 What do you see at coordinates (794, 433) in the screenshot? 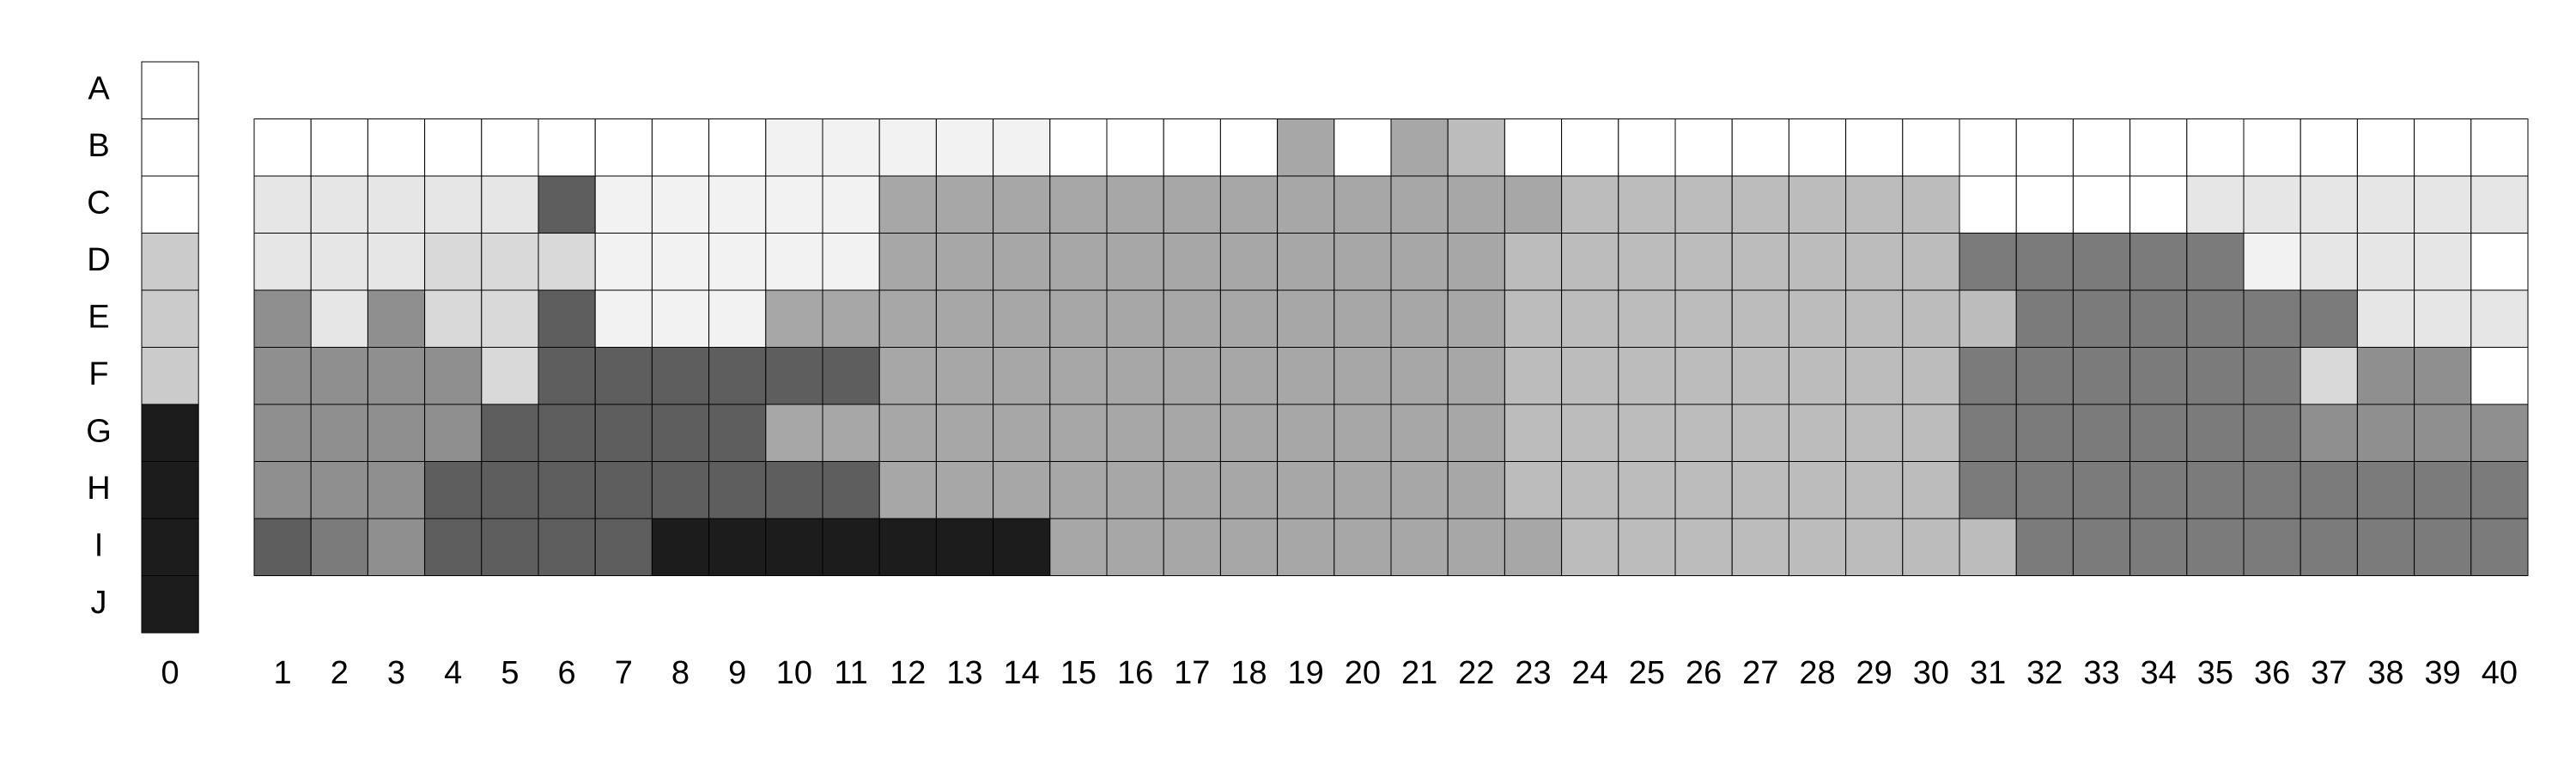
I see `heatmap-cell-G10` at bounding box center [794, 433].